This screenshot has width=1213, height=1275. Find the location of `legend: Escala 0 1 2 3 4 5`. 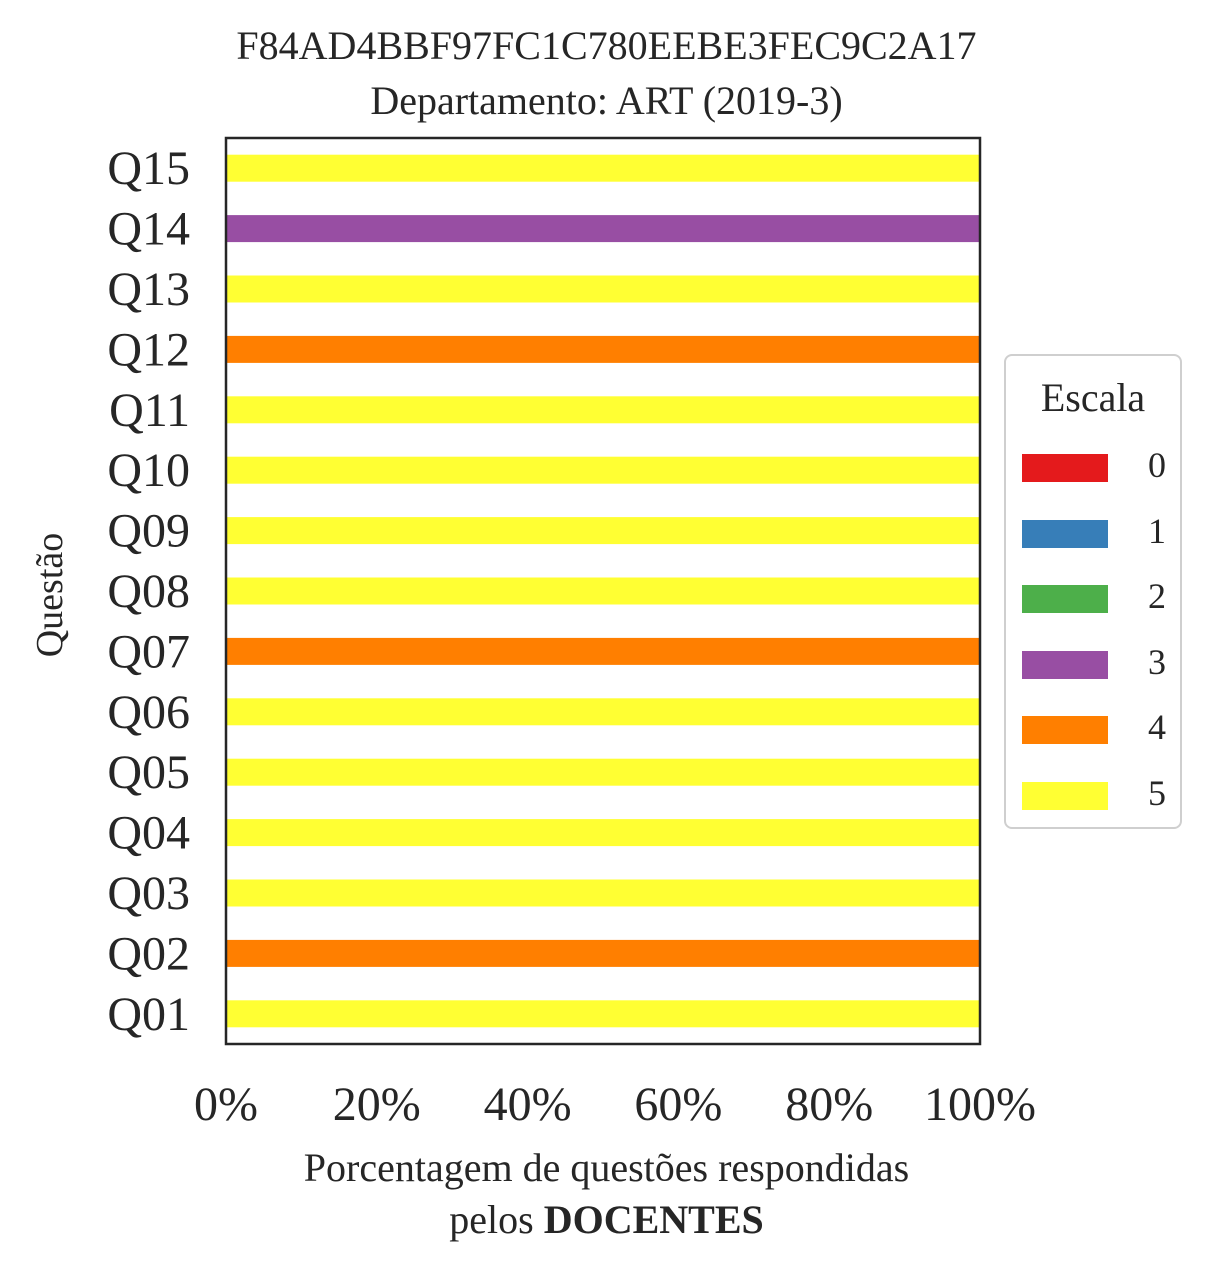

legend: Escala 0 1 2 3 4 5 is located at coordinates (1093, 591).